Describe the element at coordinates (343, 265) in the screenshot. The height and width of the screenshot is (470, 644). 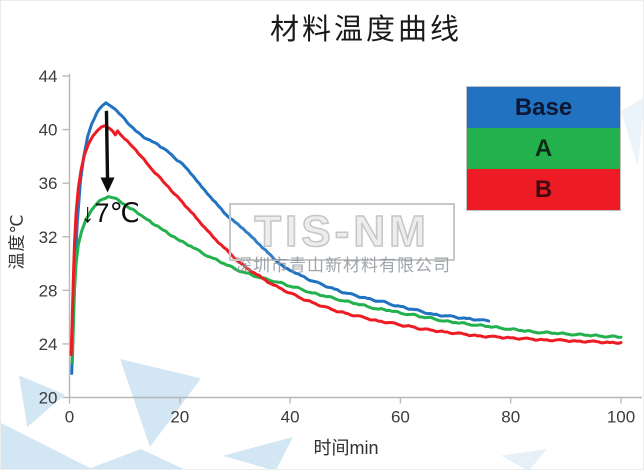
I see `watermark-company: 深圳市青山新材料有限公司` at that location.